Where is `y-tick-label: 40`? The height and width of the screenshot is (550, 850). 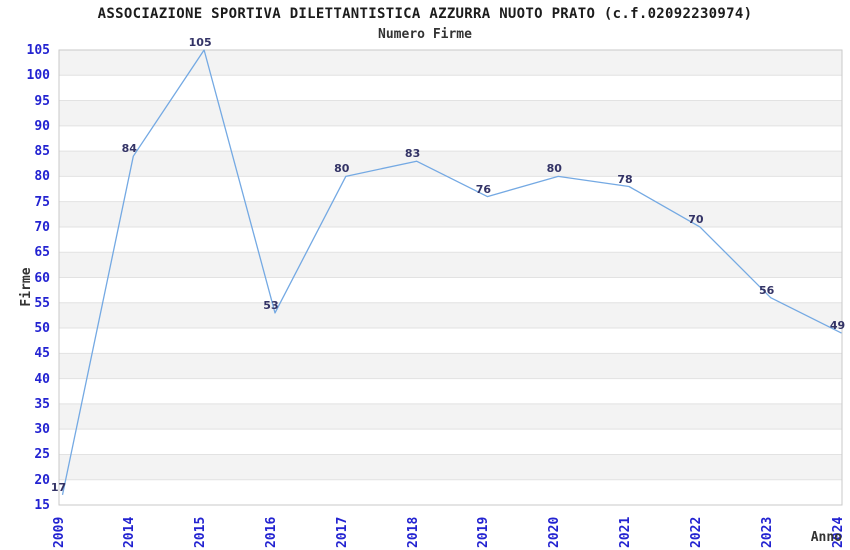
y-tick-label: 40 is located at coordinates (42, 379).